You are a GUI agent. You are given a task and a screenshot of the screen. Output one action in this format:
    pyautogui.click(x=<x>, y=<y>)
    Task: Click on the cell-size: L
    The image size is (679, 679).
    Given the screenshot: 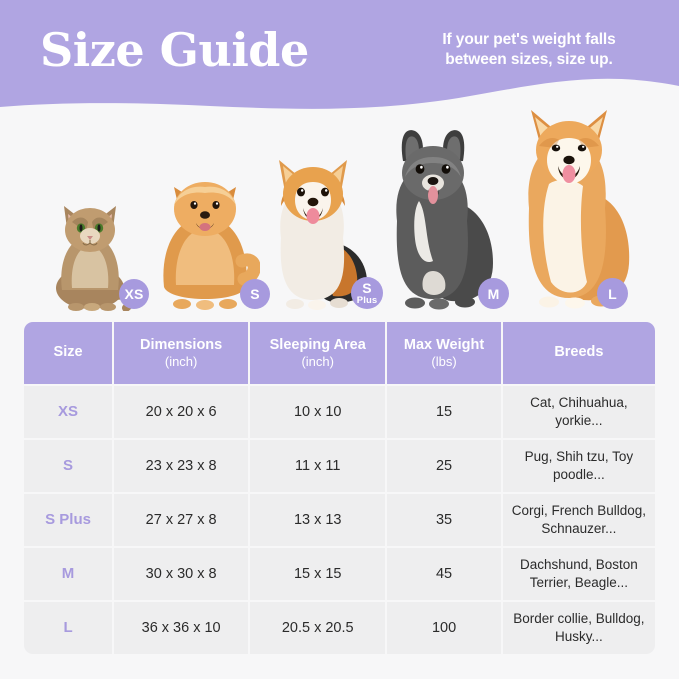 What is the action you would take?
    pyautogui.click(x=68, y=628)
    